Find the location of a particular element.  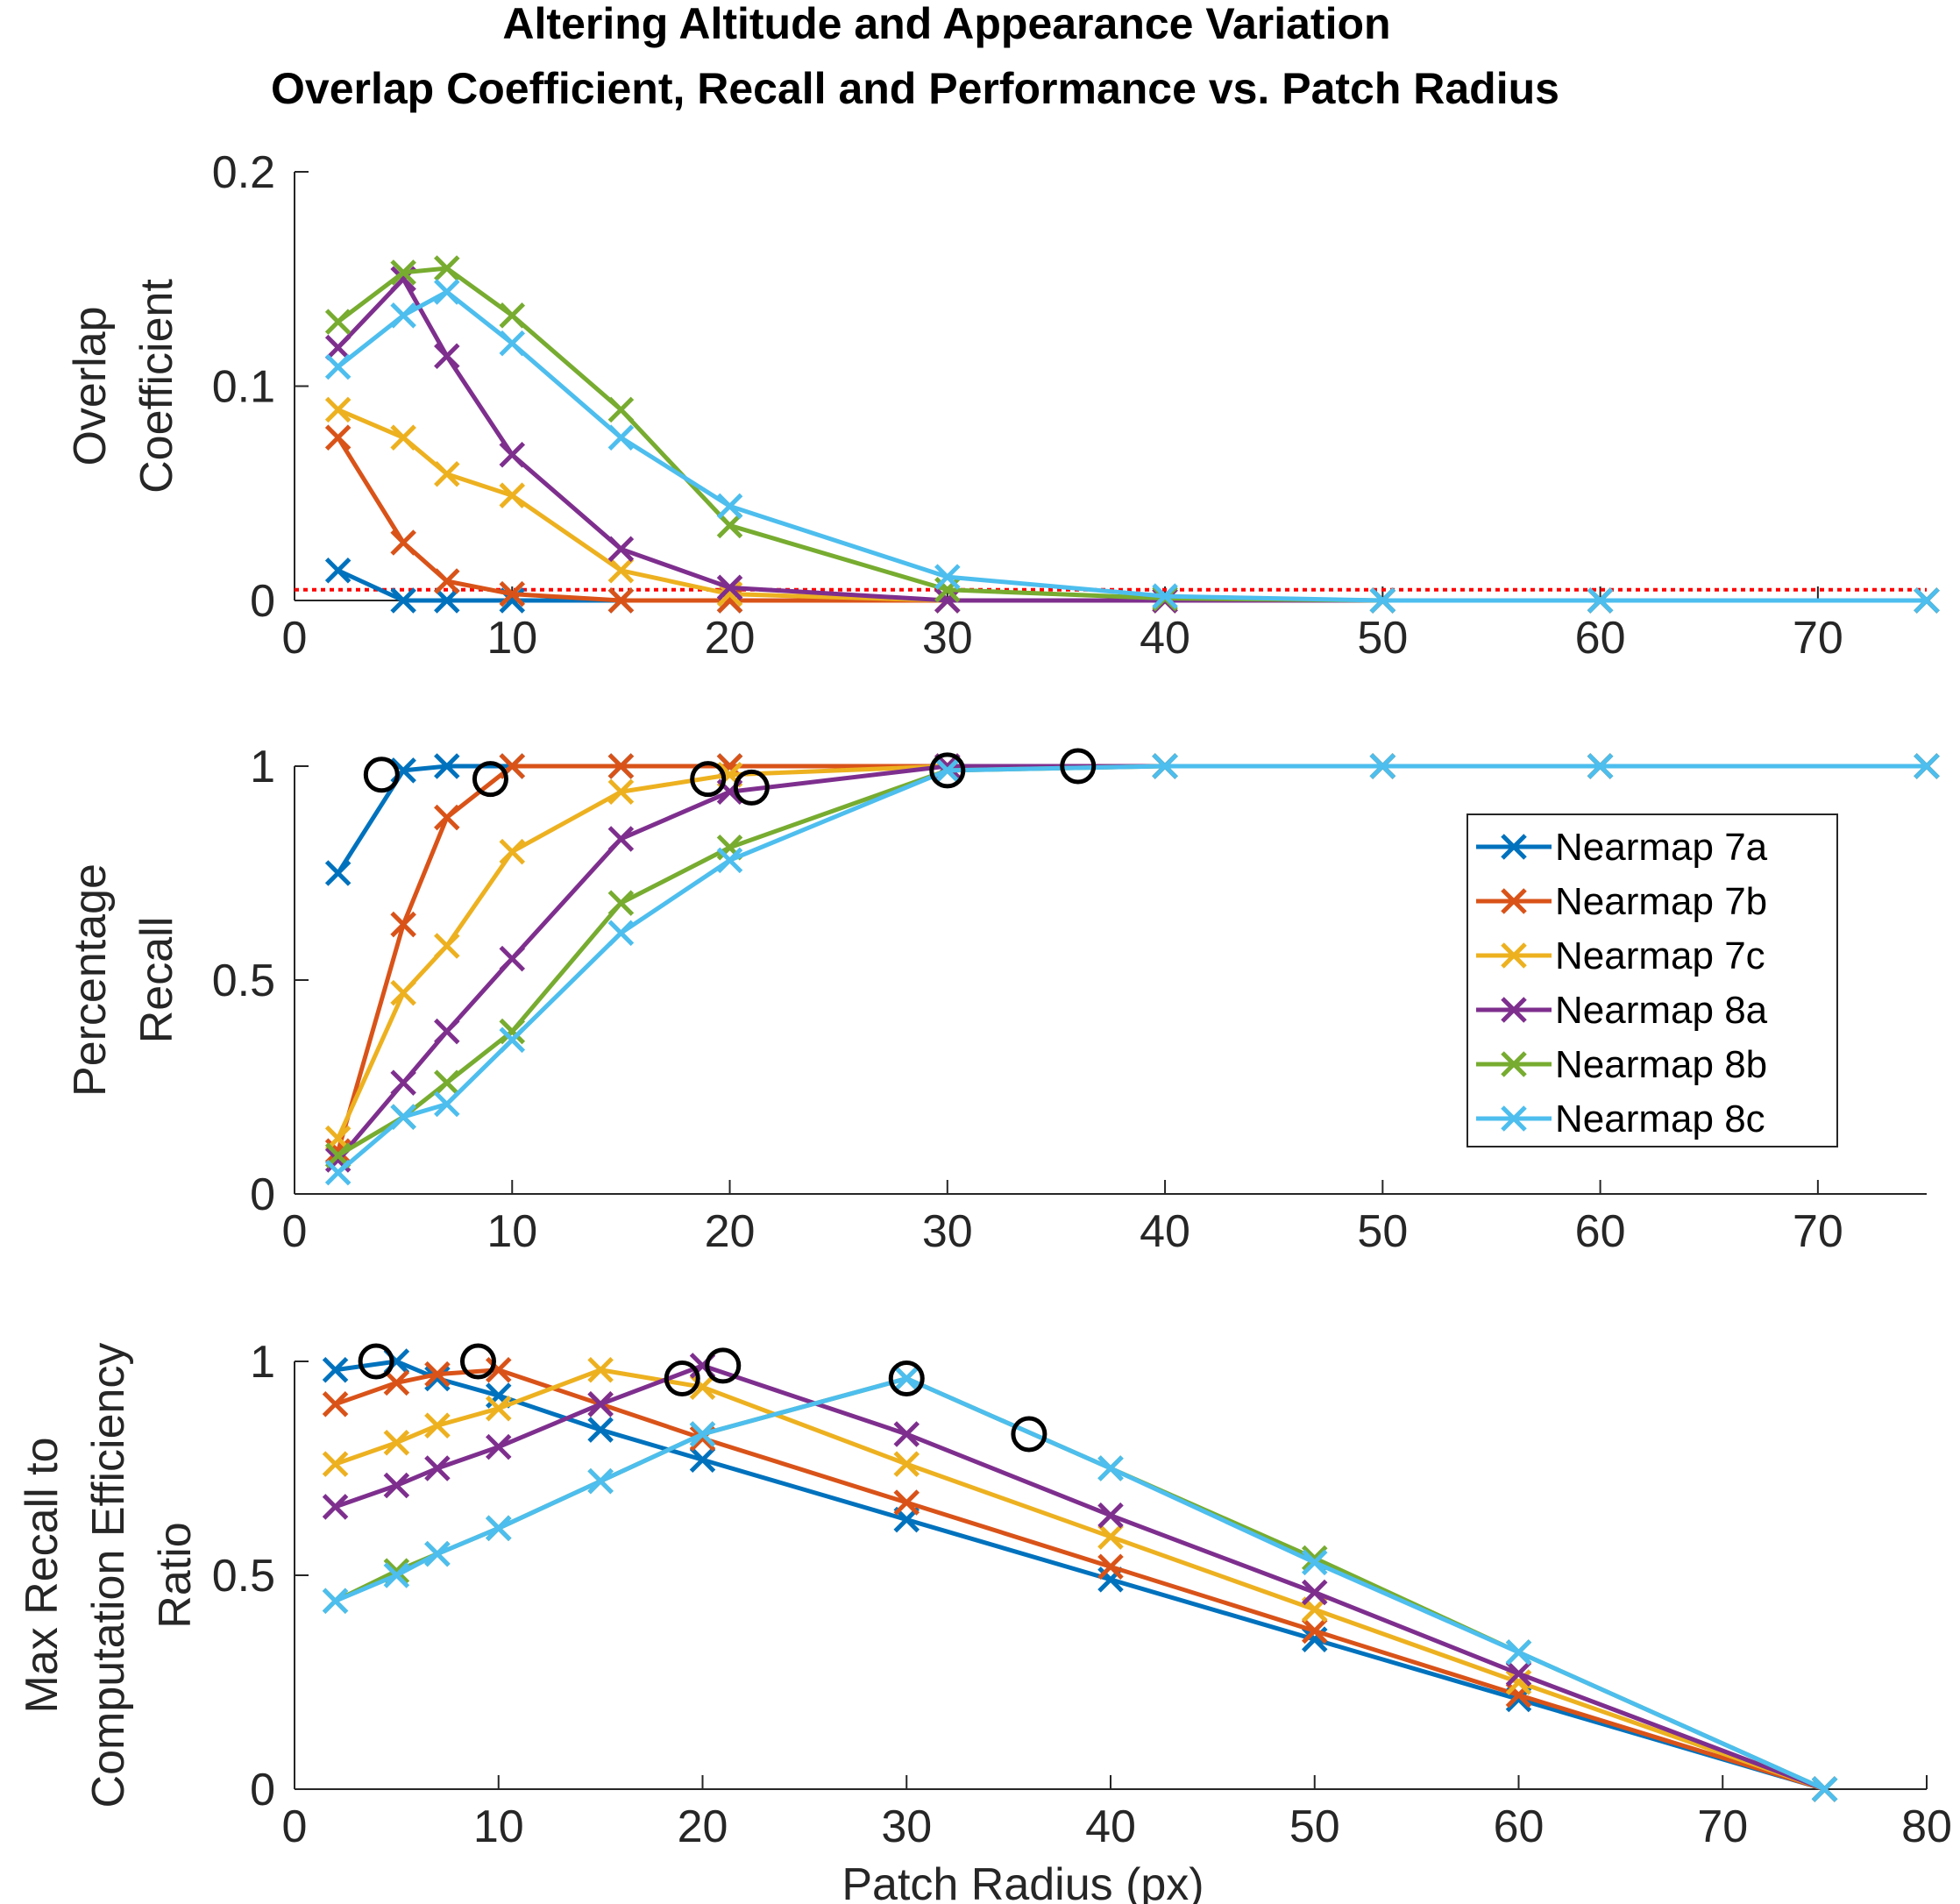

legend-label: Nearmap 7c is located at coordinates (1660, 955).